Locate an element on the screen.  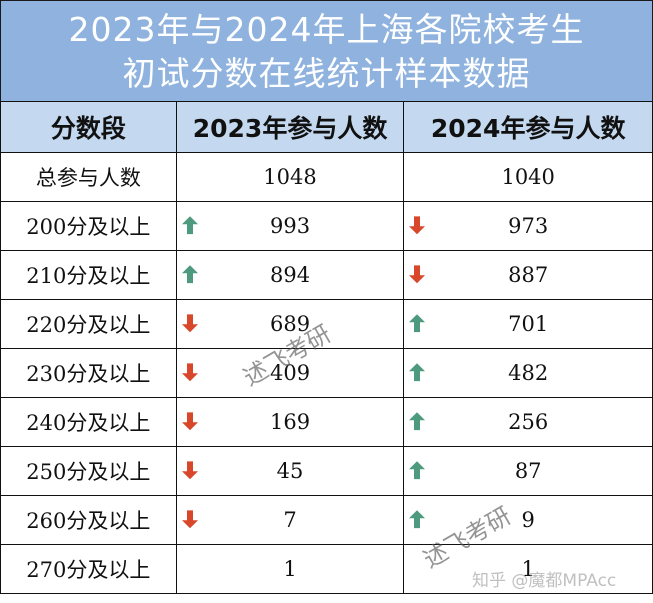
table-row: 210分及以上 894 887 is located at coordinates (326, 275).